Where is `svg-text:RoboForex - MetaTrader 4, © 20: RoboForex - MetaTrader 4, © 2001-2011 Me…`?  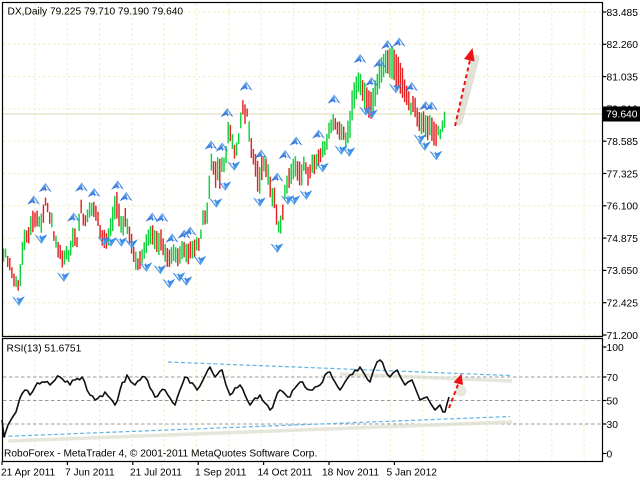
svg-text:RoboForex - MetaTrader 4, © 20: RoboForex - MetaTrader 4, © 2001-2011 Me… is located at coordinates (160, 454).